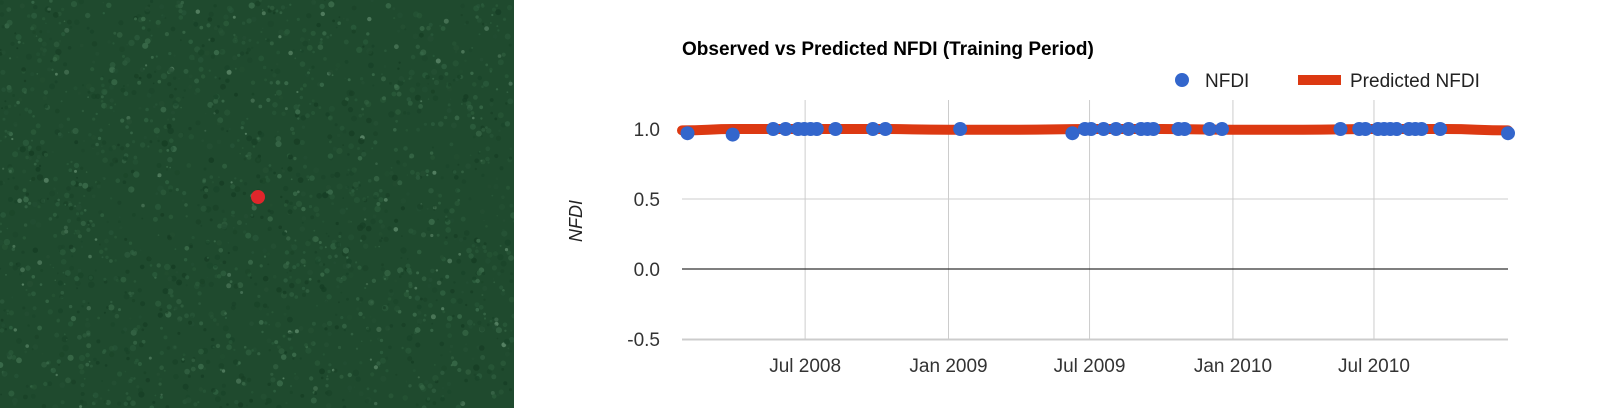 This screenshot has width=1618, height=408. Describe the element at coordinates (1090, 366) in the screenshot. I see `x-tick-label: Jul 2009` at that location.